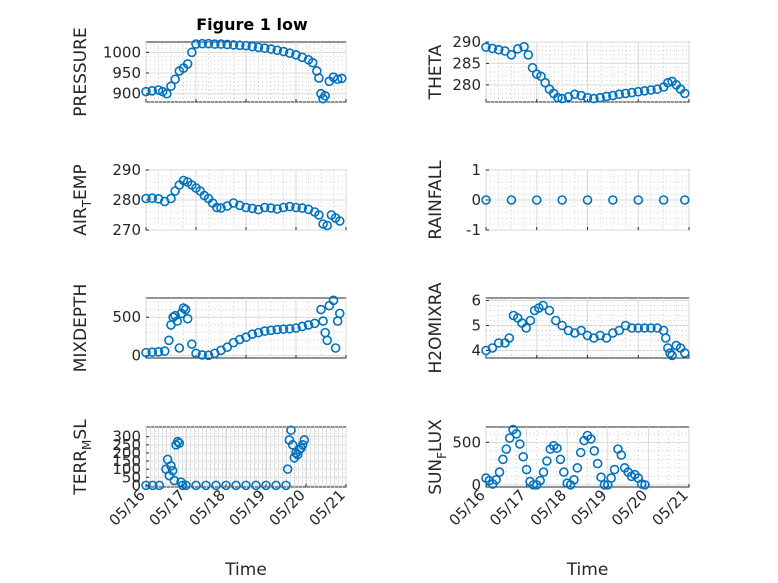 This screenshot has width=778, height=583. What do you see at coordinates (131, 477) in the screenshot?
I see `y-tick-label: 50` at bounding box center [131, 477].